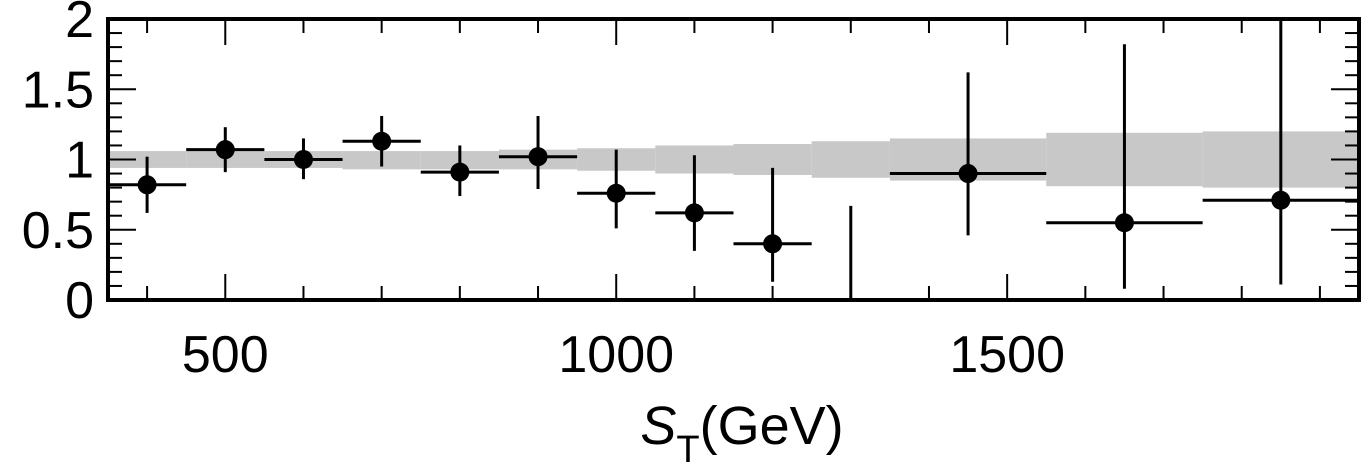 This screenshot has width=1363, height=463. I want to click on x-axis-label-symbol: S, so click(658, 426).